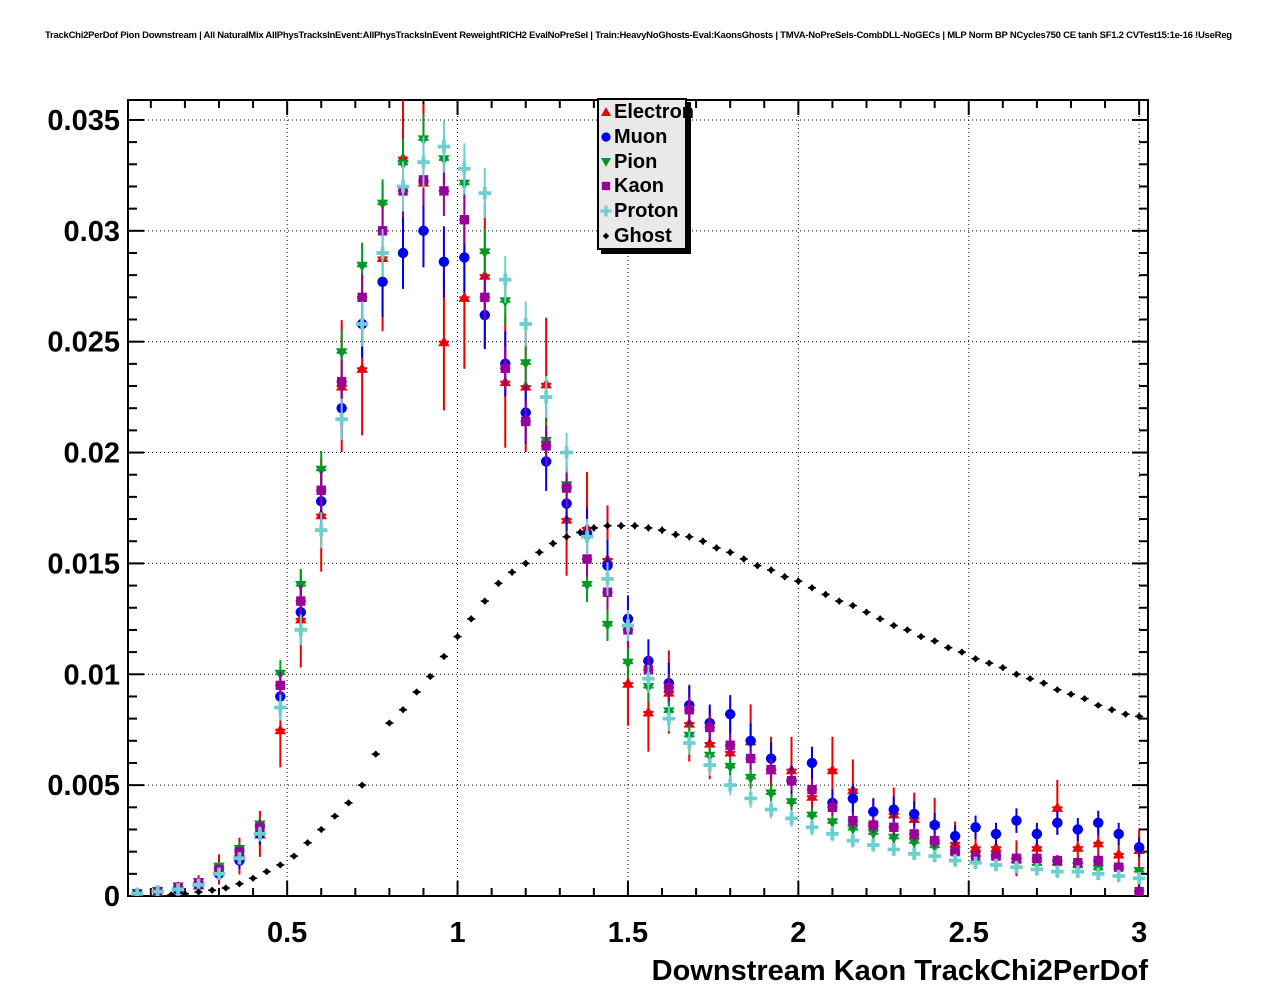 Image resolution: width=1276 pixels, height=996 pixels. Describe the element at coordinates (112, 897) in the screenshot. I see `y-tick-label: 0` at that location.